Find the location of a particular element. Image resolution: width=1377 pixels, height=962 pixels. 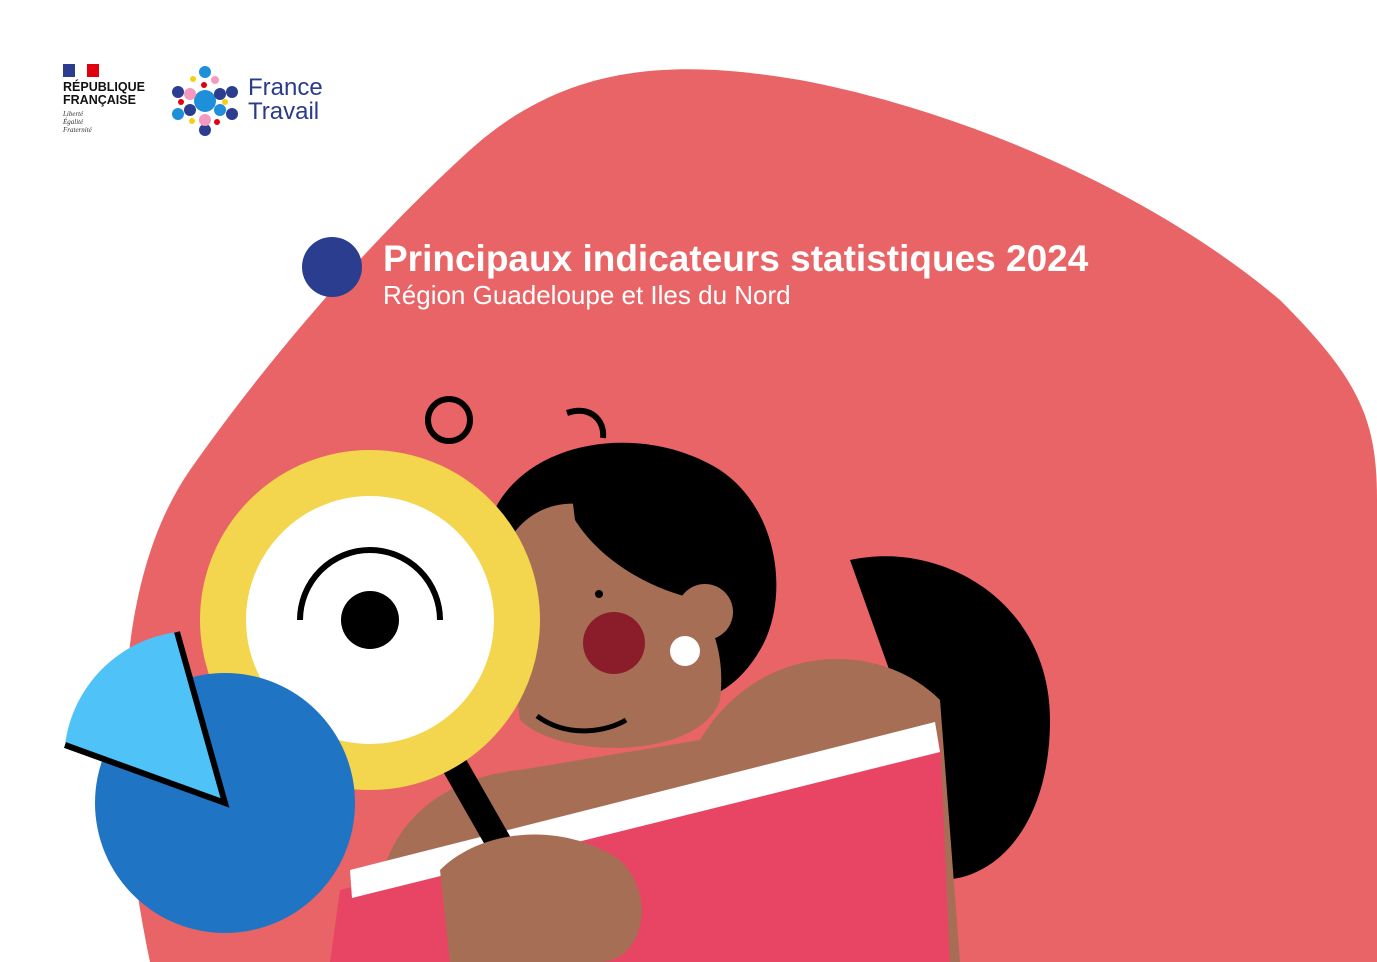

title-bullet-dot is located at coordinates (332, 267).